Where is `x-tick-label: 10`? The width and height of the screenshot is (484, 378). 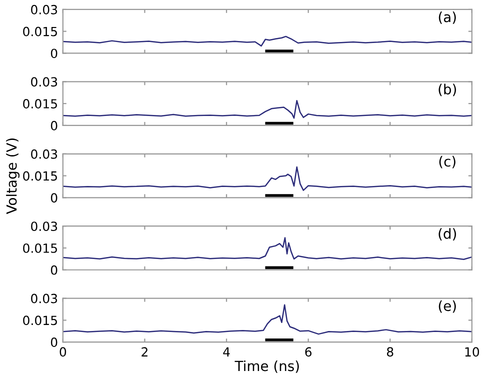 x-tick-label: 10 is located at coordinates (472, 352).